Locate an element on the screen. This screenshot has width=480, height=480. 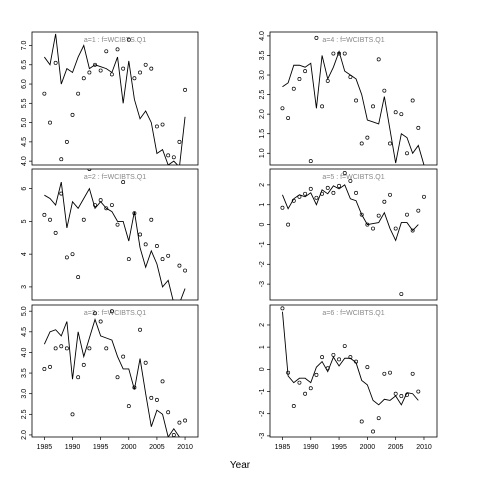
y-tick-label: 1.0 is located at coordinates (262, 153).